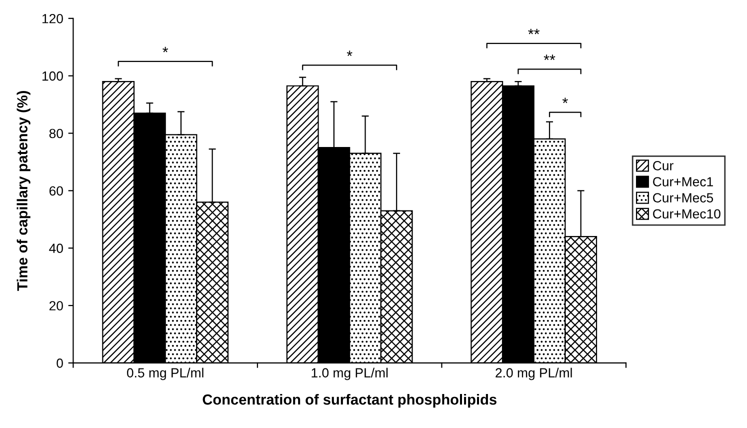 The width and height of the screenshot is (747, 428). What do you see at coordinates (663, 165) in the screenshot?
I see `legend-label: Cur` at bounding box center [663, 165].